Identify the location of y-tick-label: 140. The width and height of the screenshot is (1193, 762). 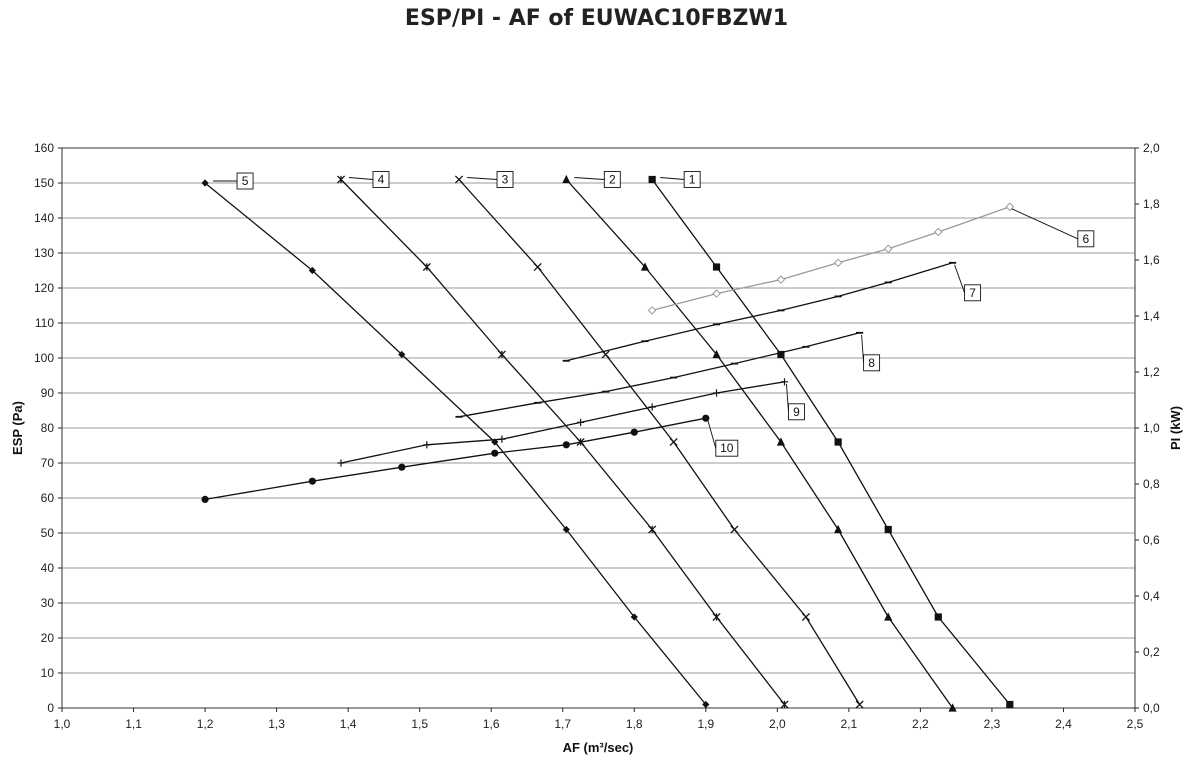
(44, 218).